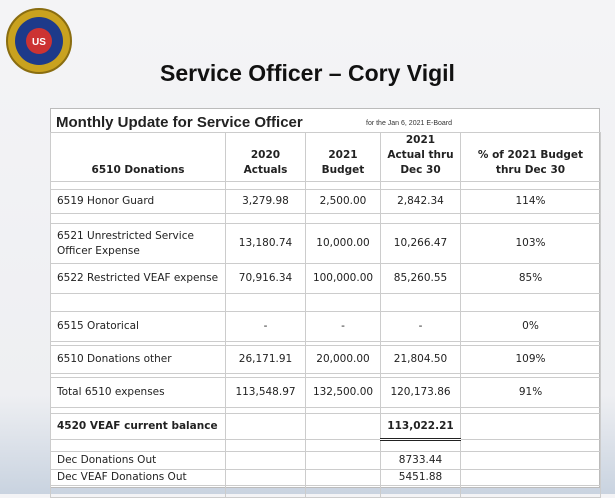  What do you see at coordinates (138, 278) in the screenshot?
I see `cell: 6522 Restricted VEAF expense` at bounding box center [138, 278].